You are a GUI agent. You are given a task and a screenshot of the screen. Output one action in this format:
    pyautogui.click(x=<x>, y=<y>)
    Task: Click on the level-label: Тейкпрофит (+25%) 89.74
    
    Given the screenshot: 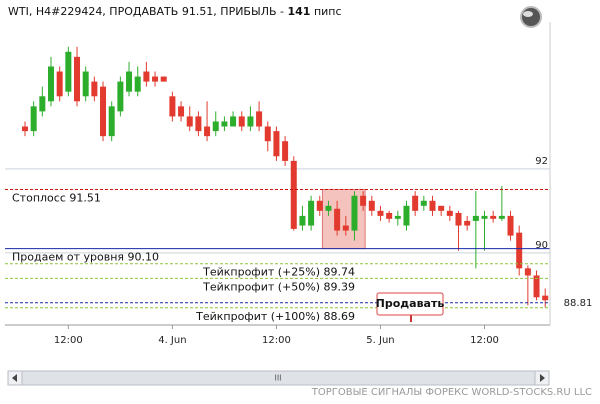 What is the action you would take?
    pyautogui.click(x=278, y=272)
    